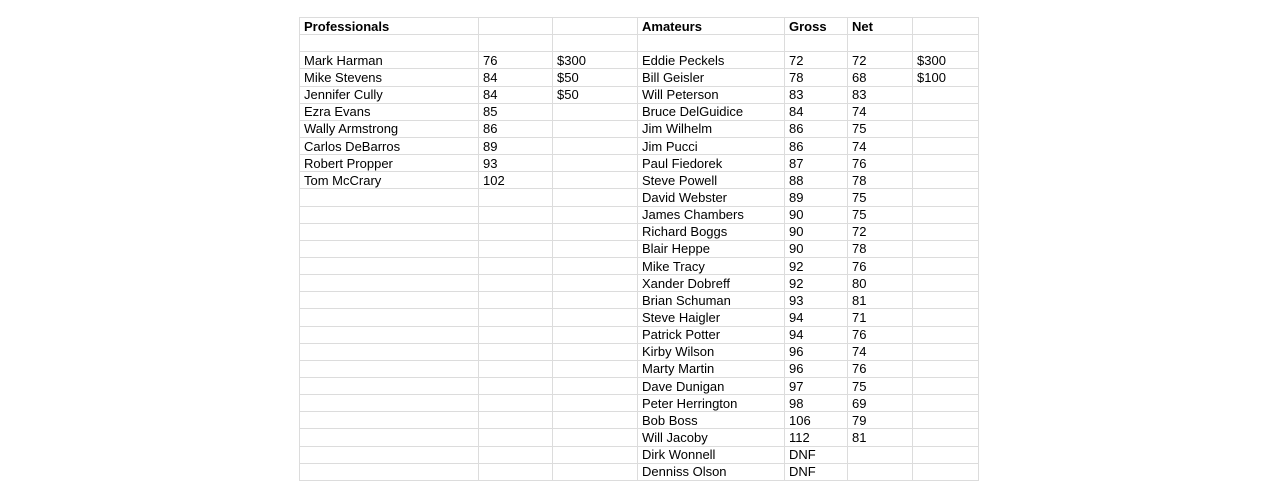 The width and height of the screenshot is (1276, 492). What do you see at coordinates (515, 180) in the screenshot?
I see `pro-score-cell: 102` at bounding box center [515, 180].